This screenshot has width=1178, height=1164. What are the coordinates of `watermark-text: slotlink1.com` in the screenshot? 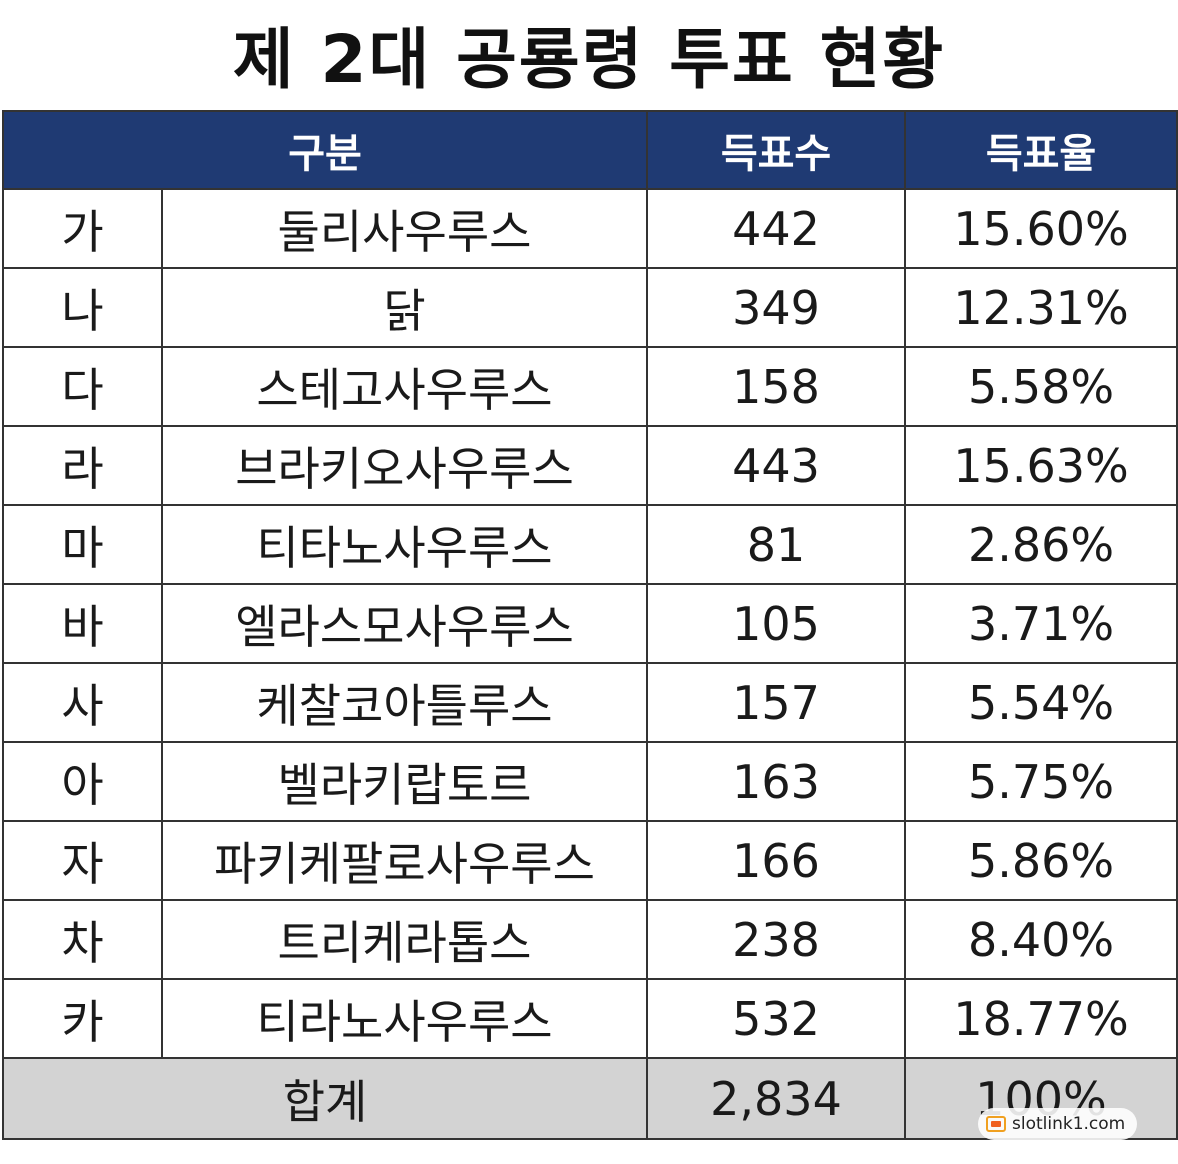 It's located at (1069, 1124).